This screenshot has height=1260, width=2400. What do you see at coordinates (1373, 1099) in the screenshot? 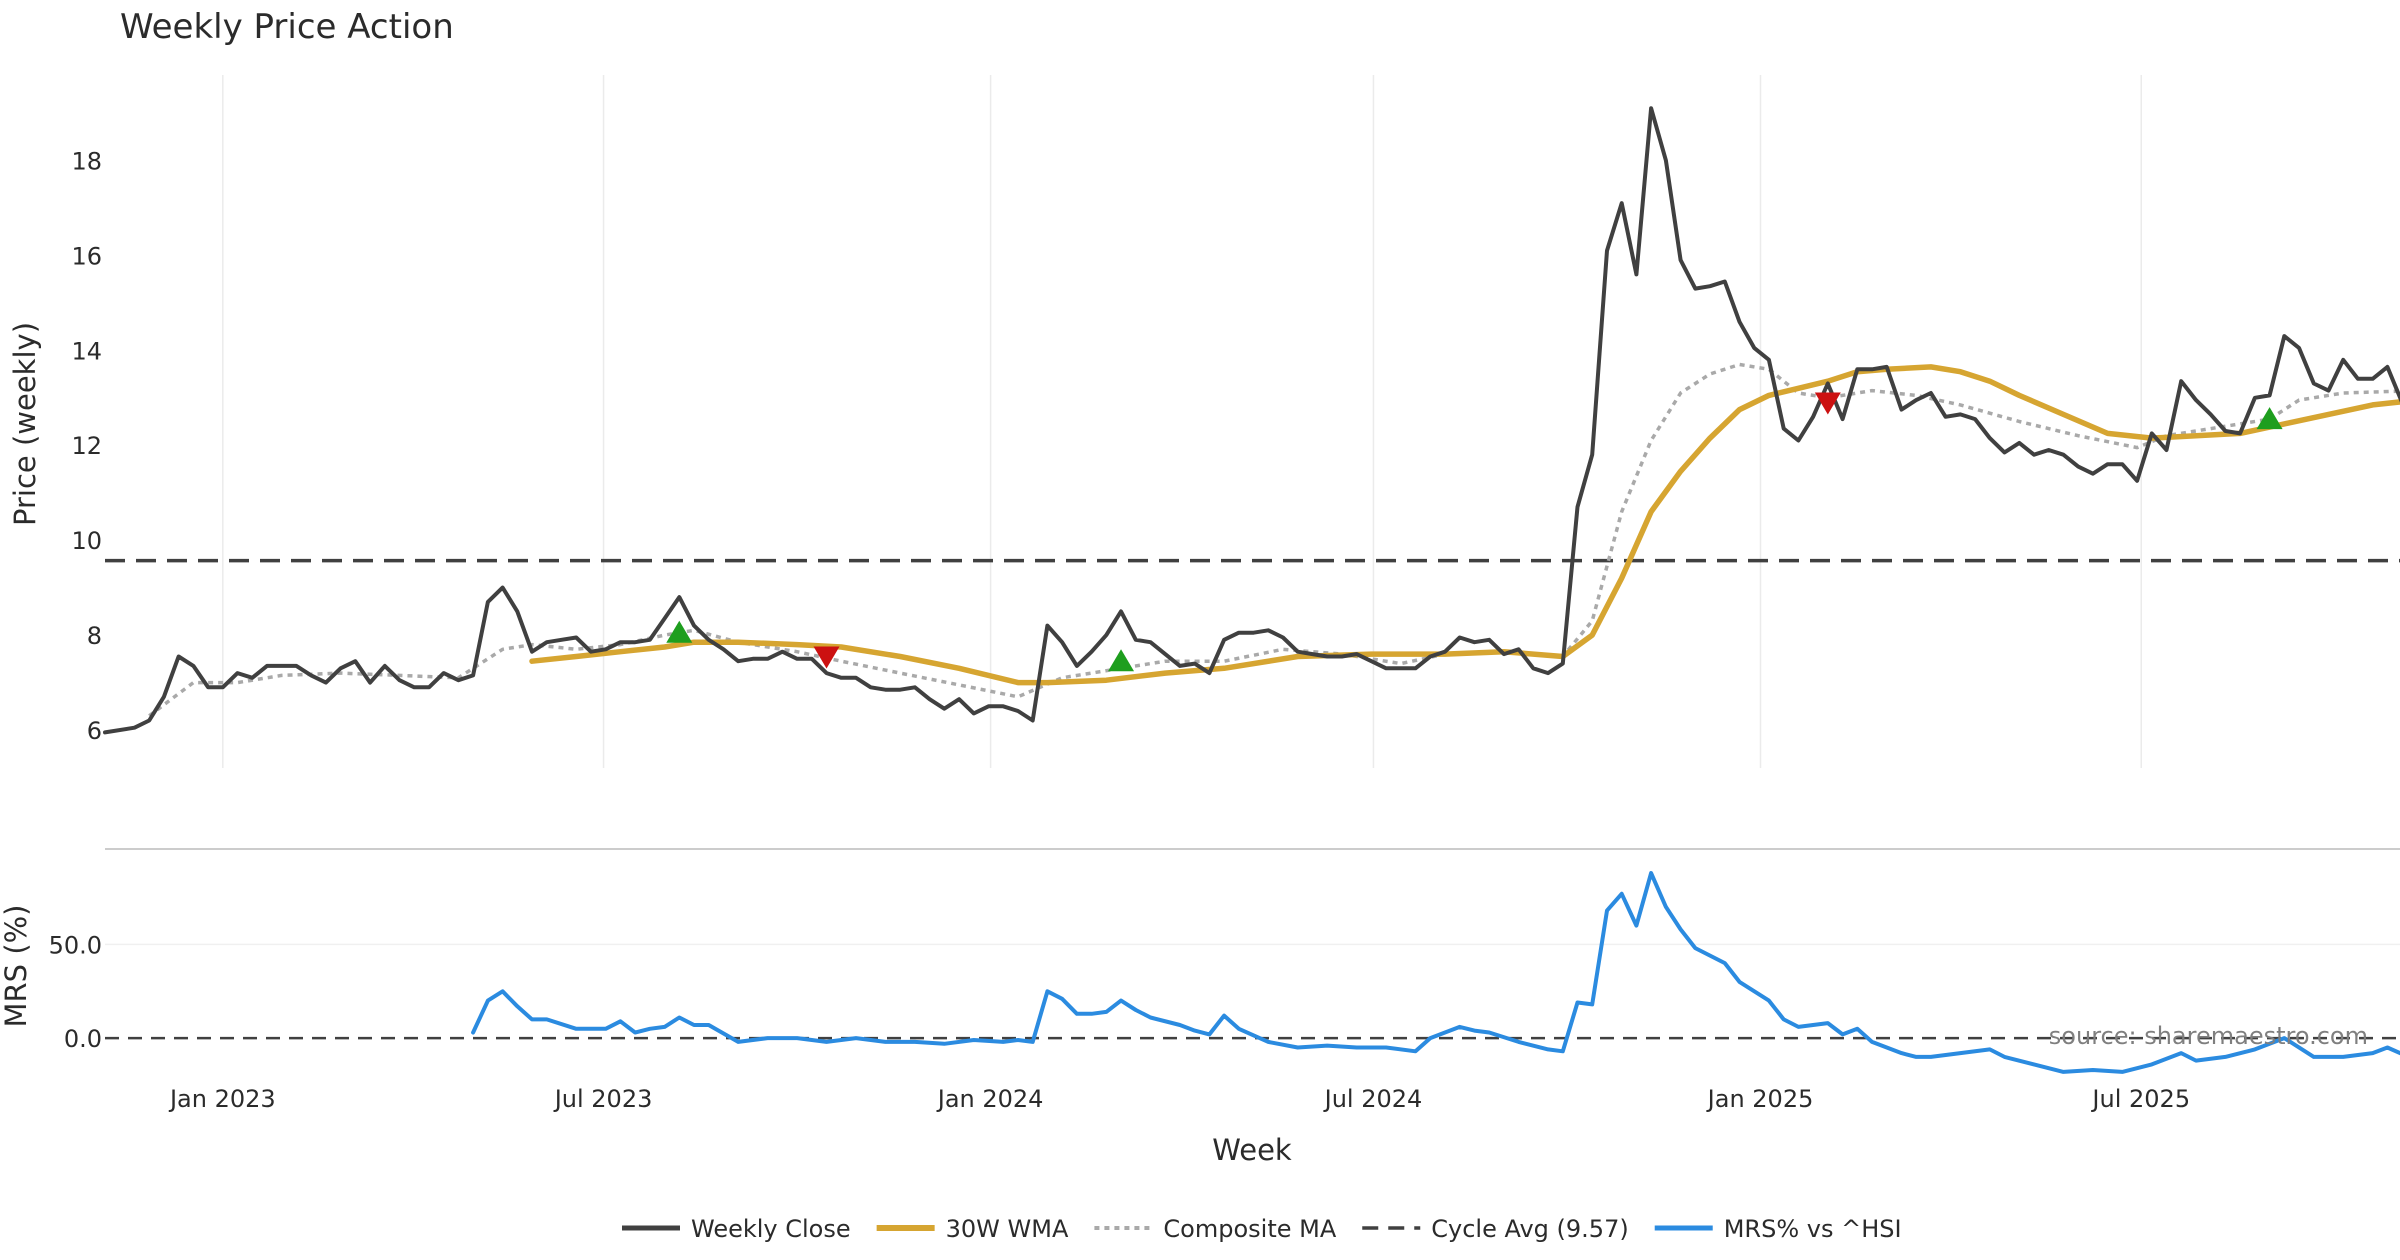
I see `x-tick-label: Jul 2024` at bounding box center [1373, 1099].